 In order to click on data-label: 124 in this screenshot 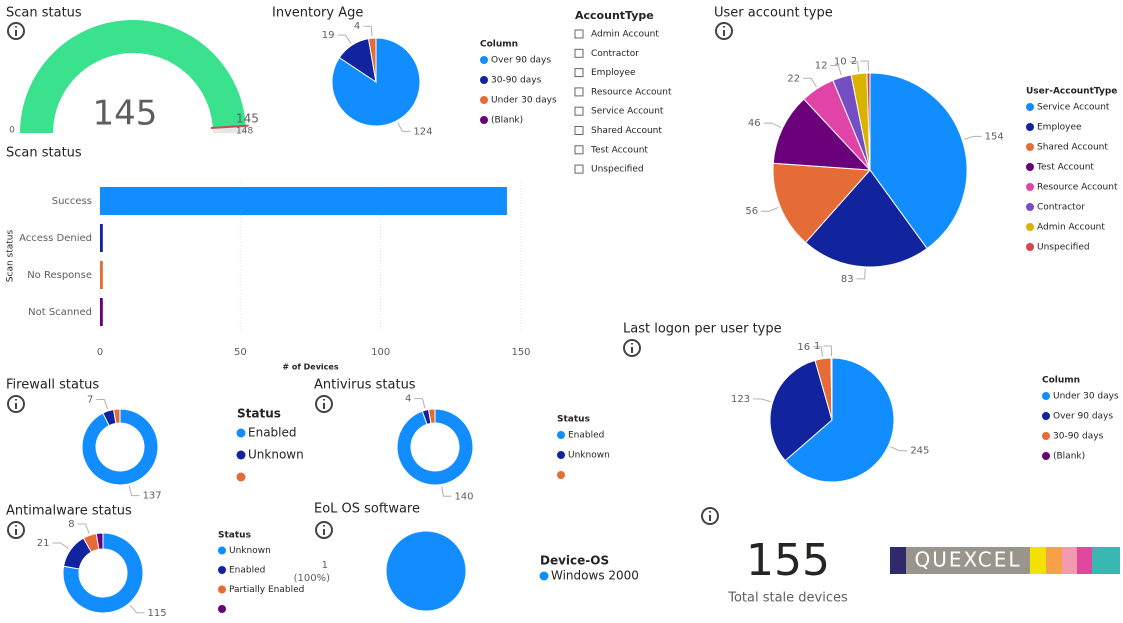, I will do `click(422, 131)`.